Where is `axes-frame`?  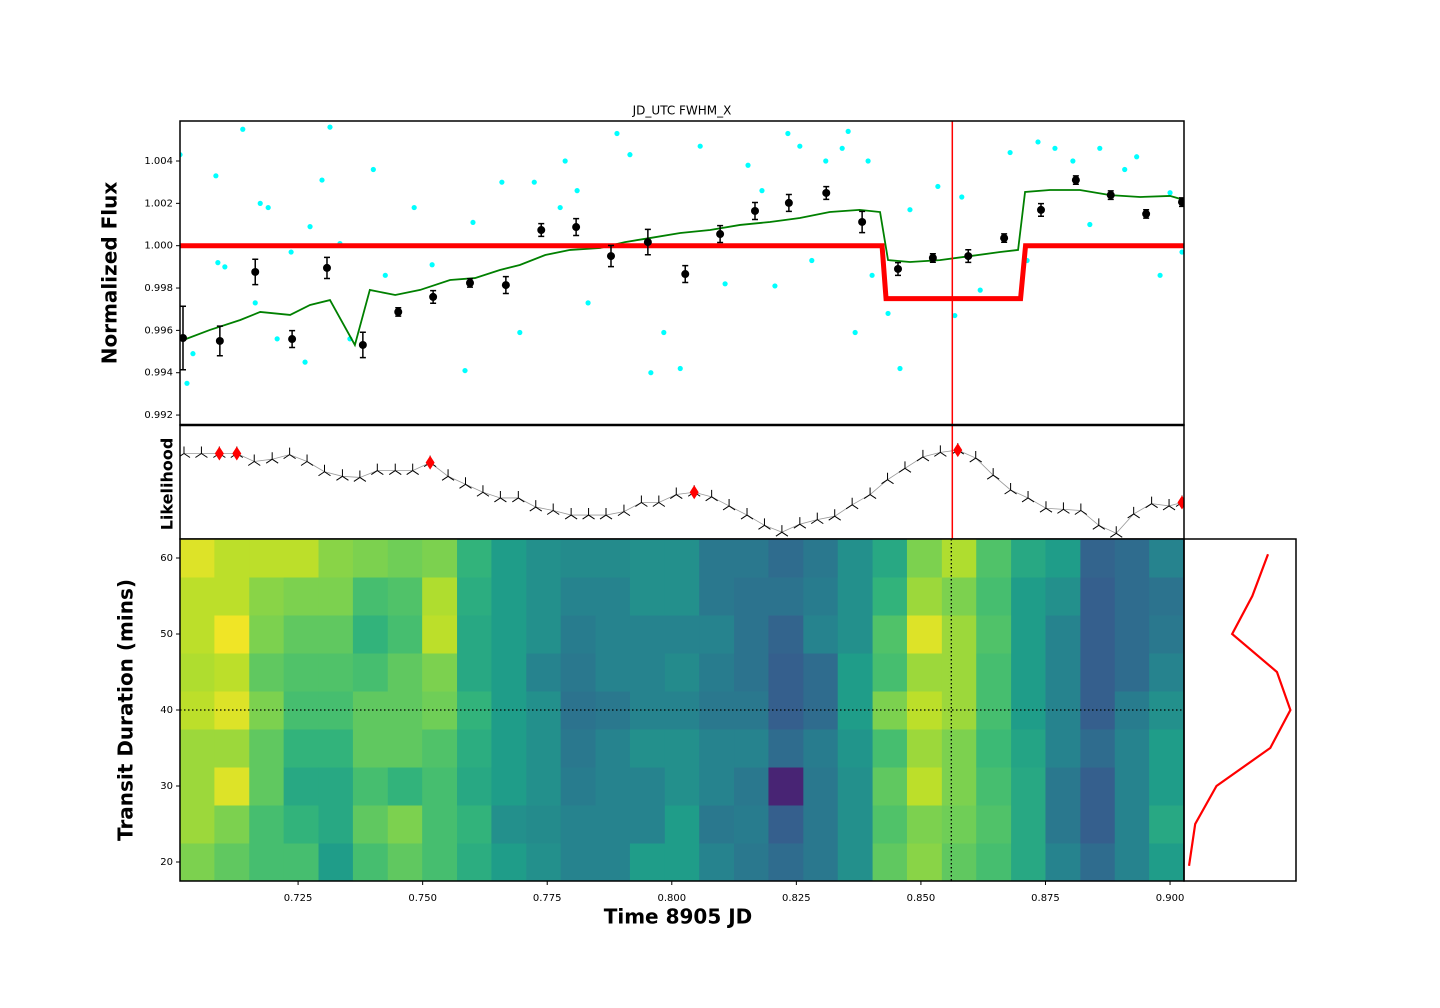 axes-frame is located at coordinates (1240, 710).